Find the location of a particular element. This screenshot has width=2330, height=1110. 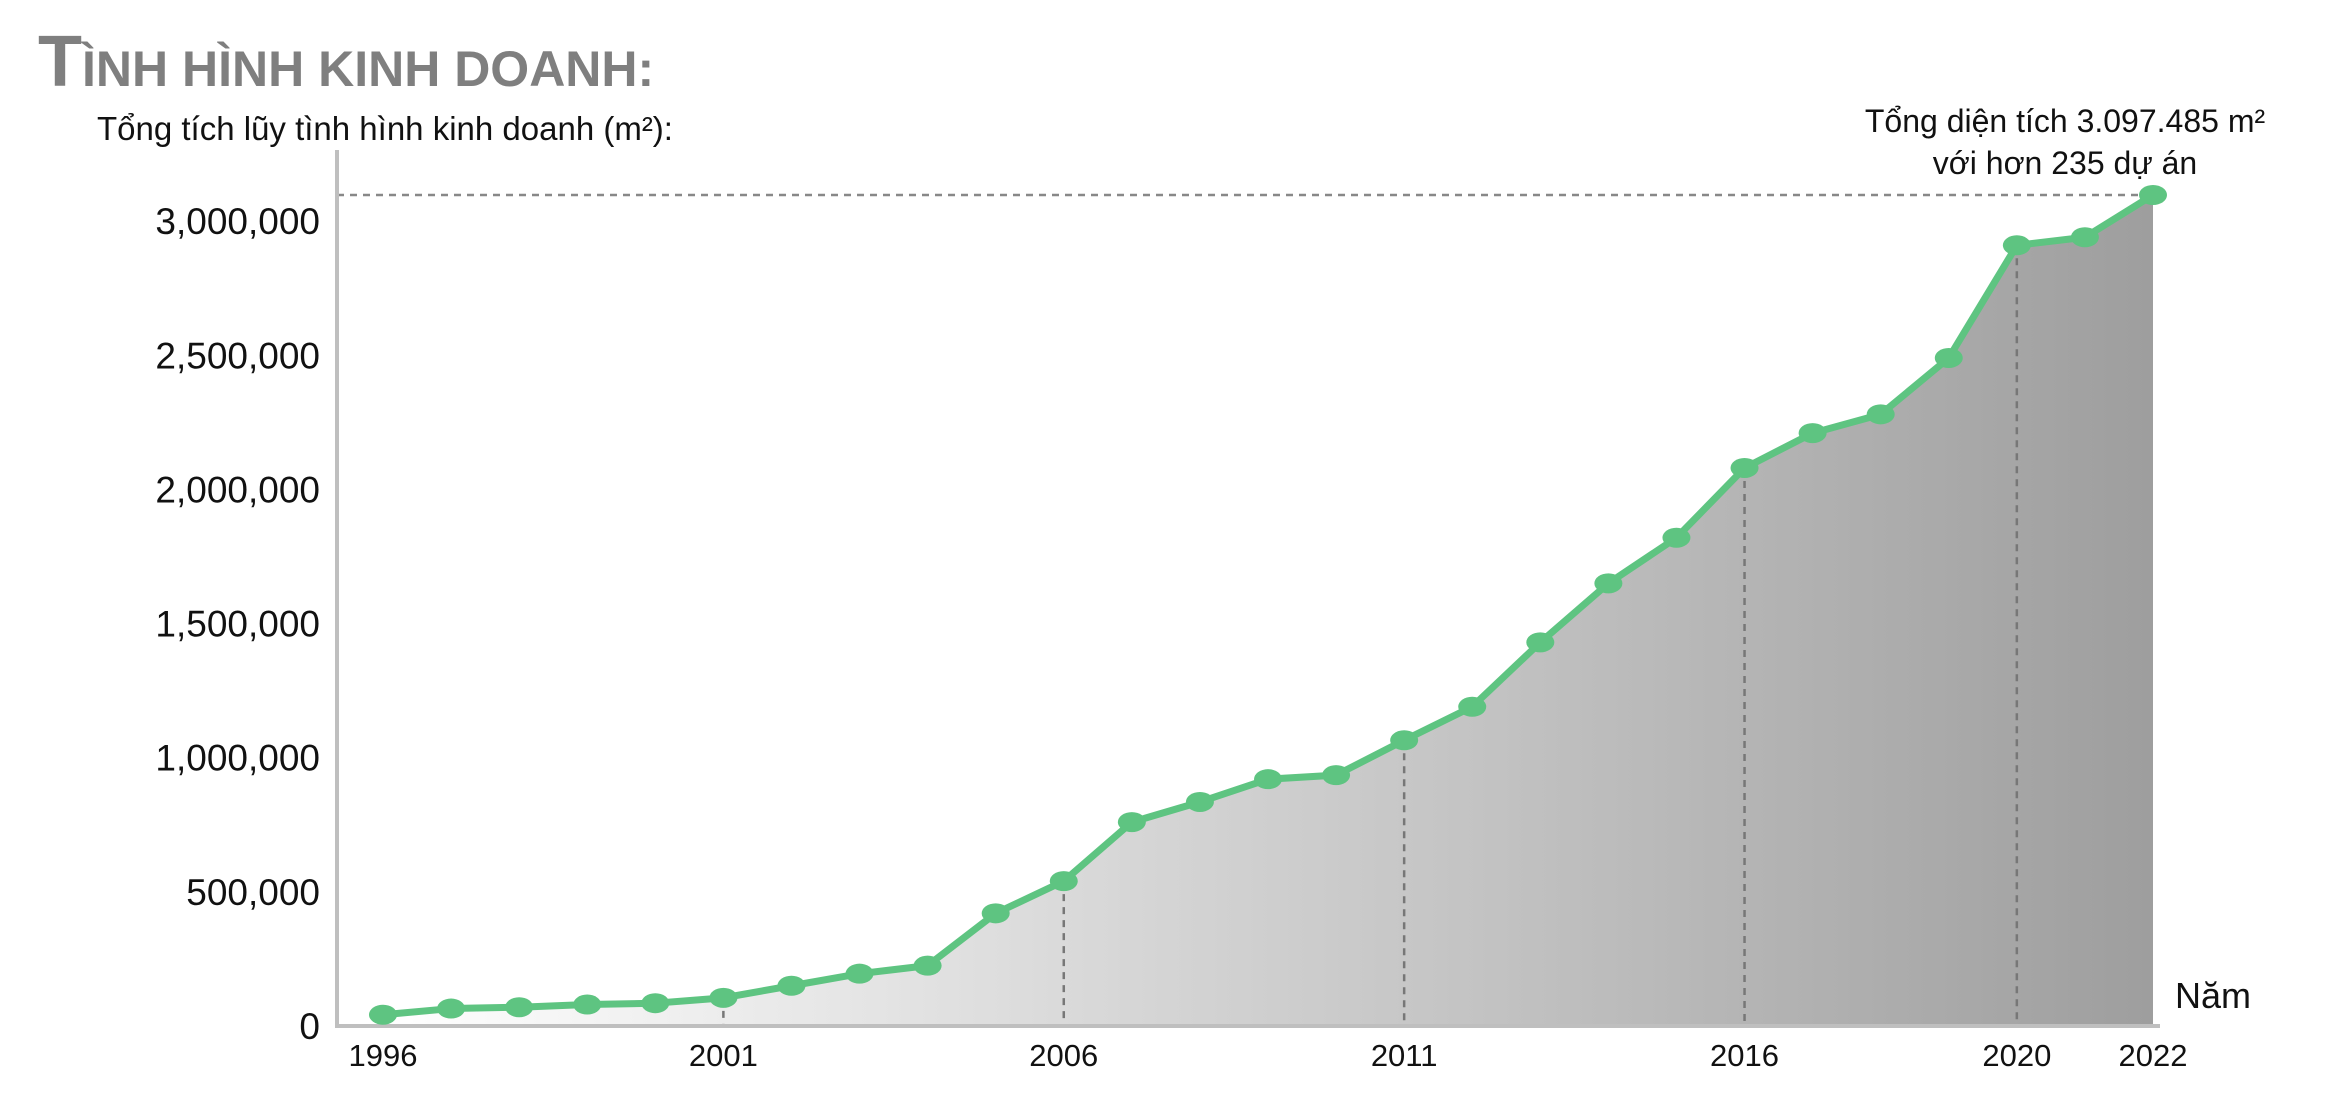

x-tick-label: 2020 is located at coordinates (2016, 1055).